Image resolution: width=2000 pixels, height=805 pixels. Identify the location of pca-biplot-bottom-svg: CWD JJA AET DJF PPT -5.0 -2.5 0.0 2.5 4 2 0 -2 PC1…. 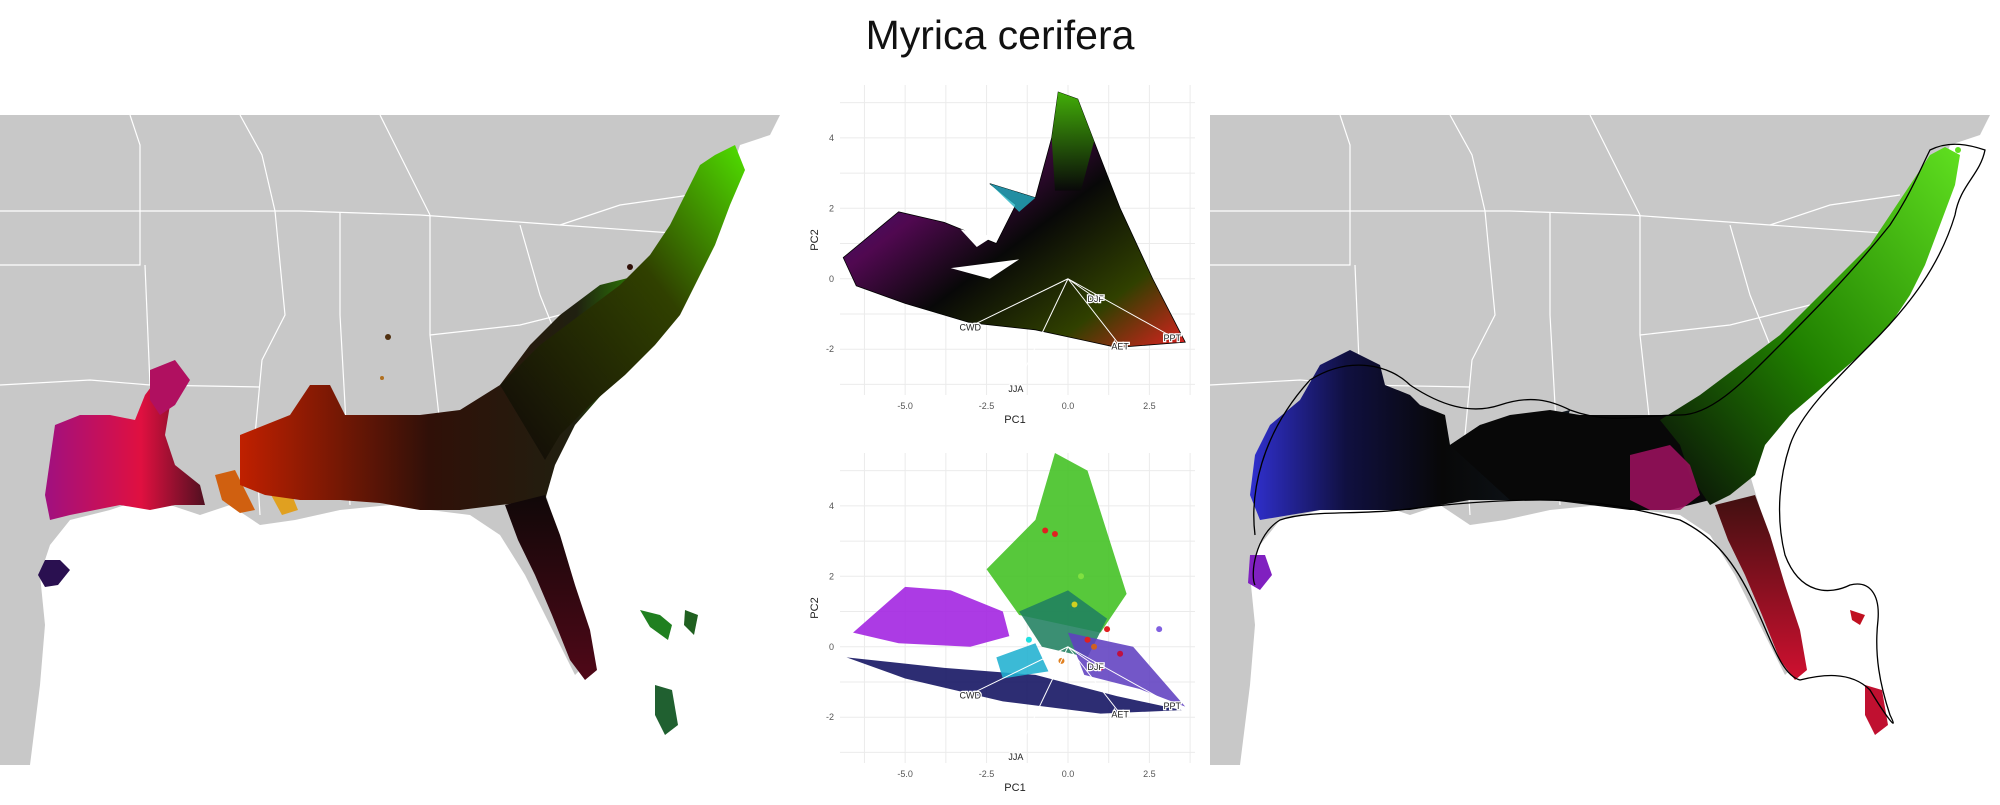
(1002, 623).